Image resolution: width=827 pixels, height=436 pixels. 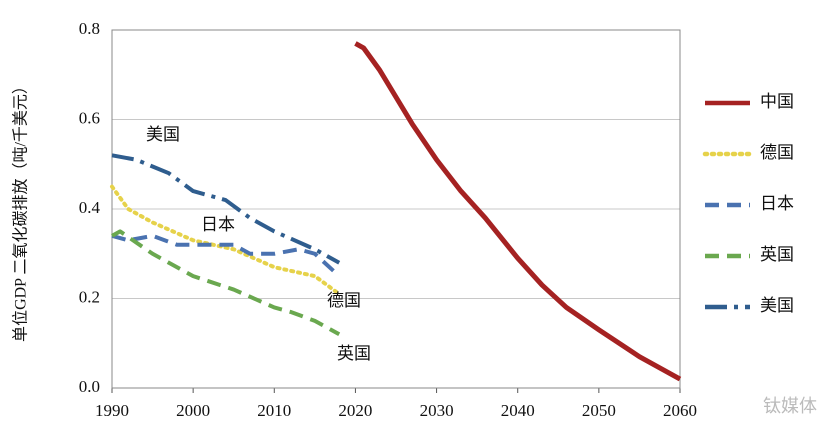 I want to click on annotation: 美国, so click(x=163, y=134).